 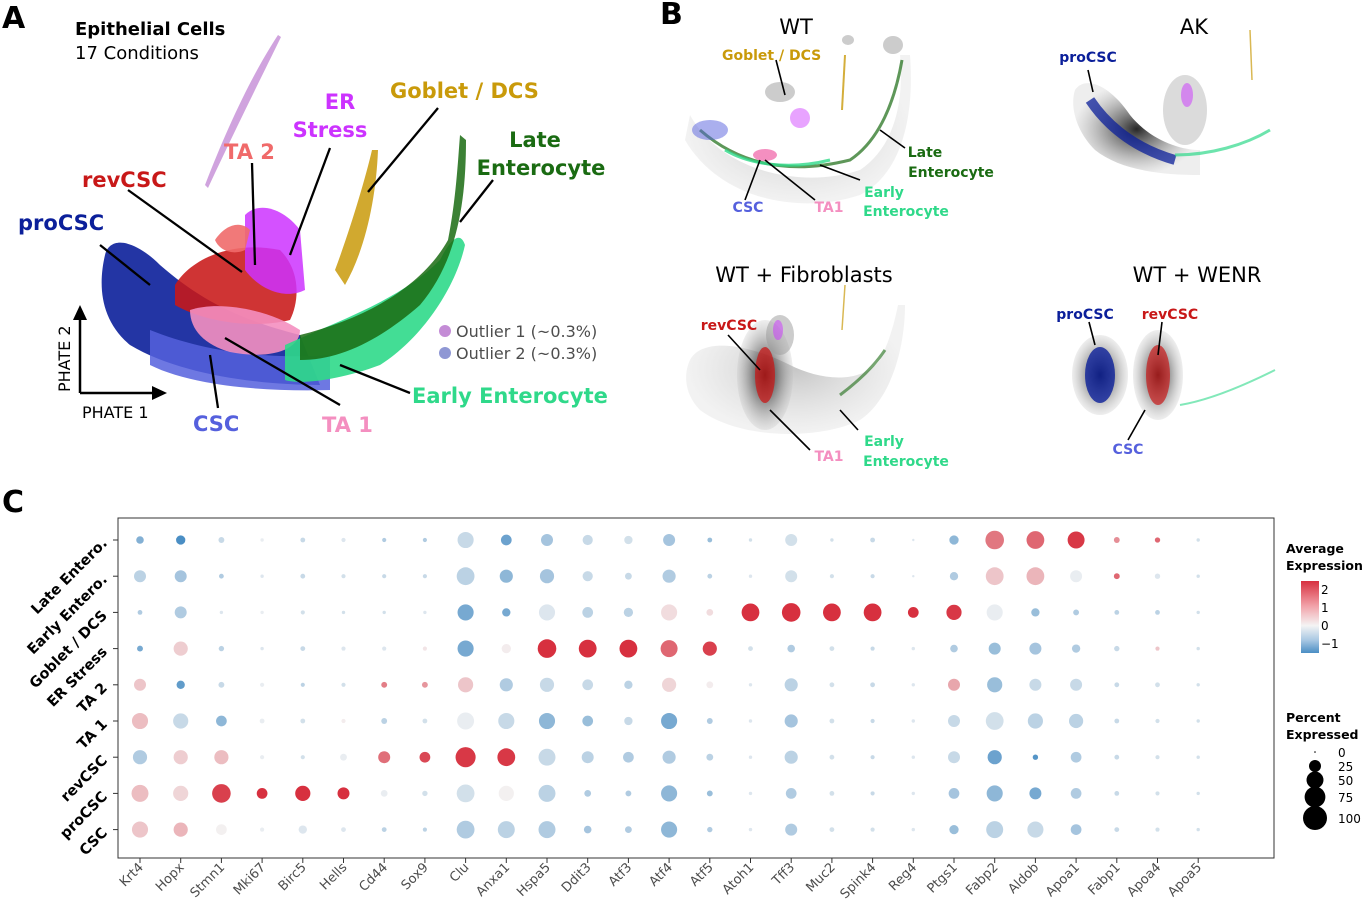 I want to click on dot-goblet-dcs-atf4, so click(x=669, y=612).